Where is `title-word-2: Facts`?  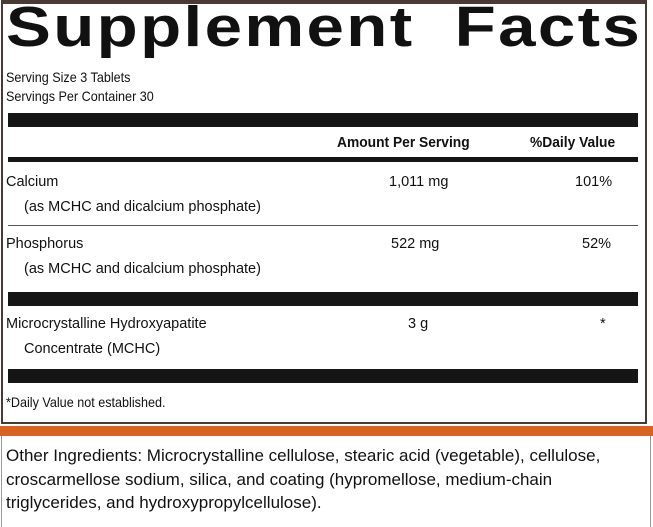 title-word-2: Facts is located at coordinates (548, 29).